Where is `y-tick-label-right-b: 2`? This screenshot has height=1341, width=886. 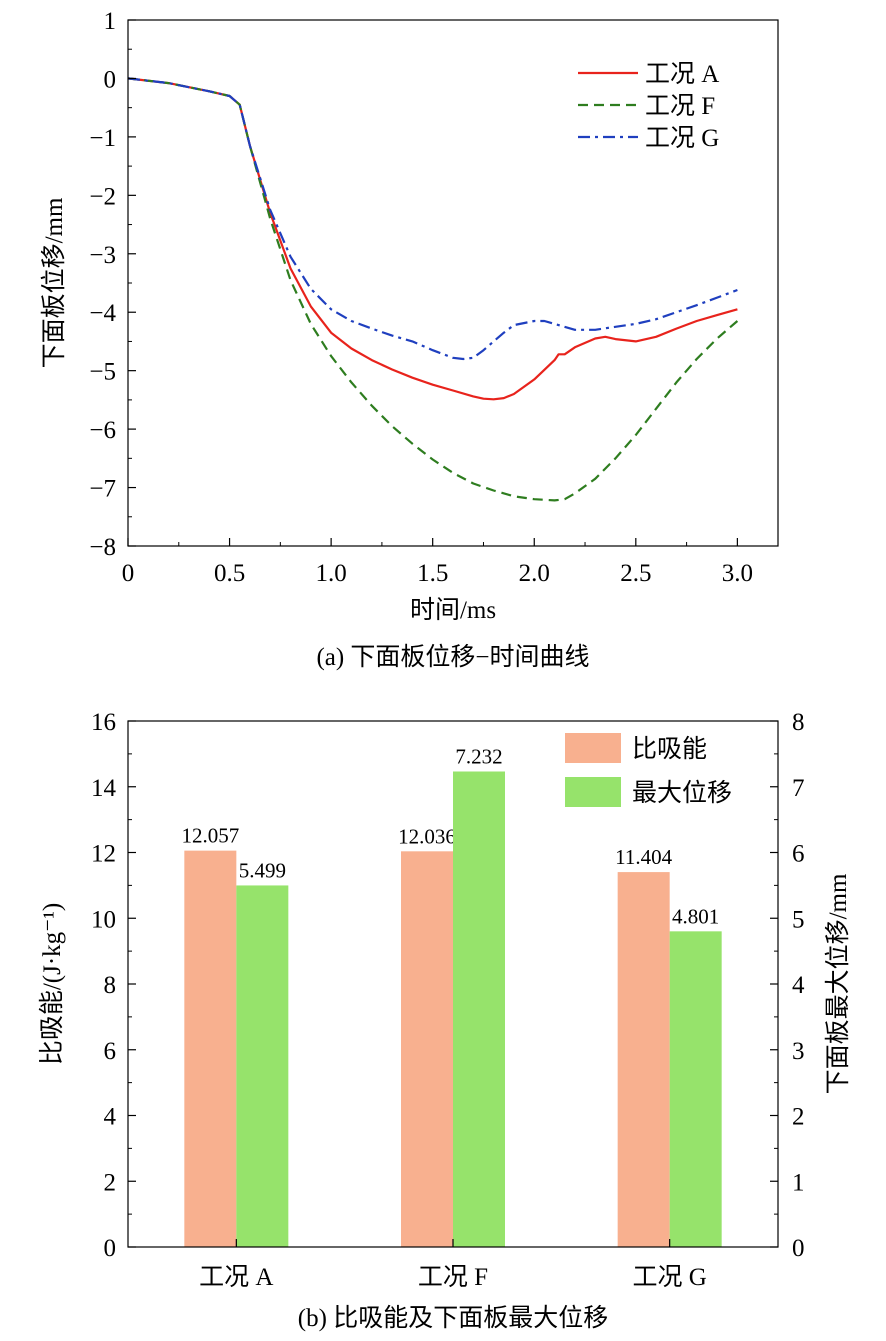
y-tick-label-right-b: 2 is located at coordinates (798, 1117).